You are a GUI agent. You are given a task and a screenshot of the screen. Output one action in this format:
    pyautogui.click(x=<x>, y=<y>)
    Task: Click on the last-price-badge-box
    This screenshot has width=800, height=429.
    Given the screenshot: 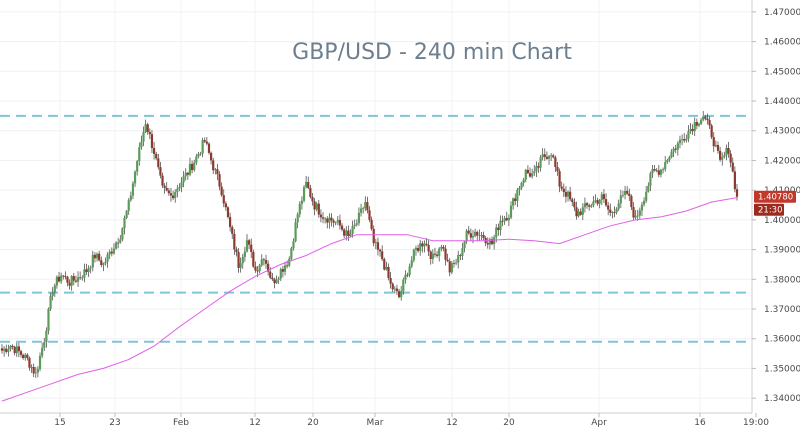 What is the action you would take?
    pyautogui.click(x=775, y=196)
    